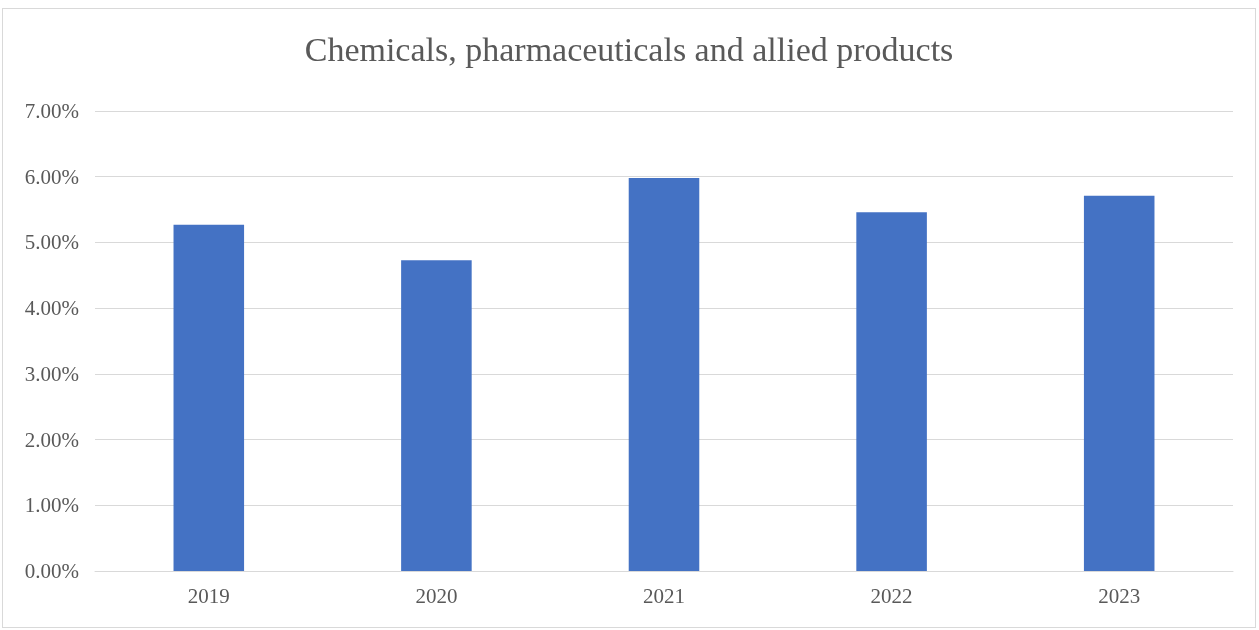 The width and height of the screenshot is (1259, 630). What do you see at coordinates (51, 176) in the screenshot?
I see `y-tick-label: 6.00%` at bounding box center [51, 176].